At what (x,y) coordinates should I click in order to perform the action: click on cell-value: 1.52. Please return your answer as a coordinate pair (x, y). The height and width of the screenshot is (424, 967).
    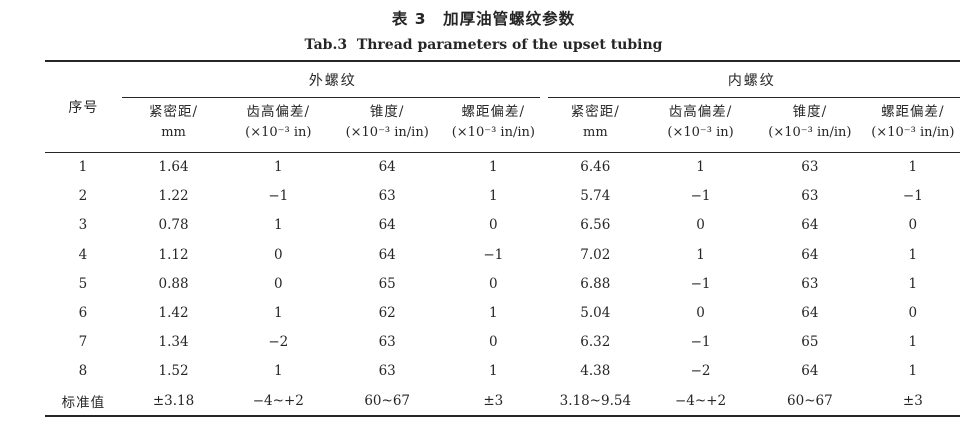
    Looking at the image, I should click on (173, 371).